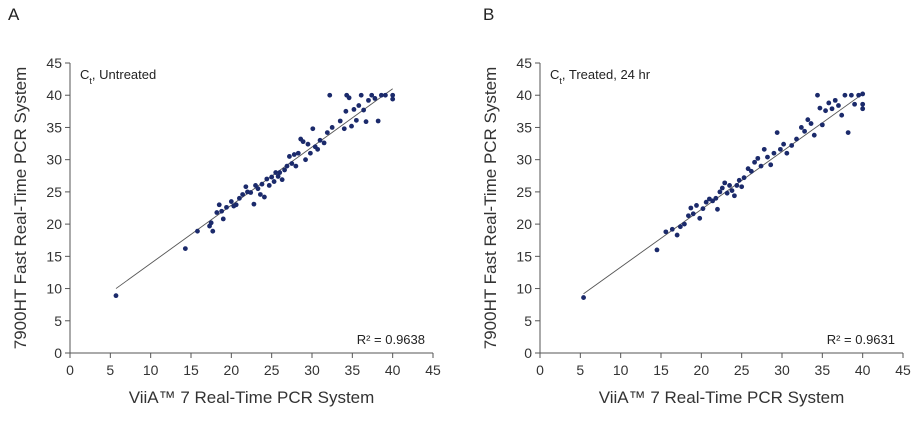 The height and width of the screenshot is (421, 923). I want to click on y-tick-label-b: 10, so click(524, 289).